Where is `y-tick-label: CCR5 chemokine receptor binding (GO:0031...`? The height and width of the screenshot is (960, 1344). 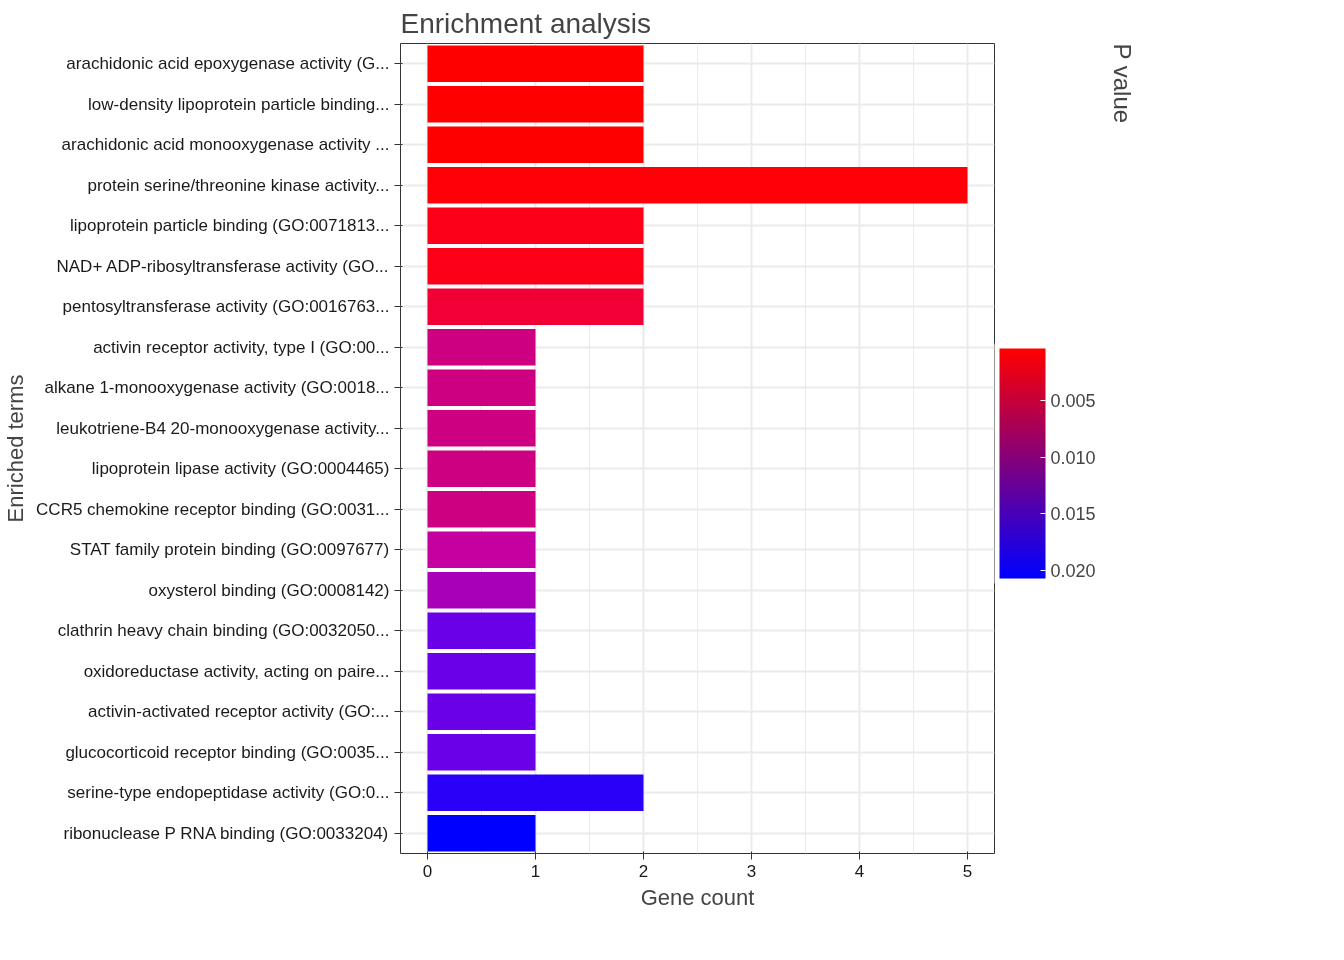
y-tick-label: CCR5 chemokine receptor binding (GO:0031... is located at coordinates (213, 509).